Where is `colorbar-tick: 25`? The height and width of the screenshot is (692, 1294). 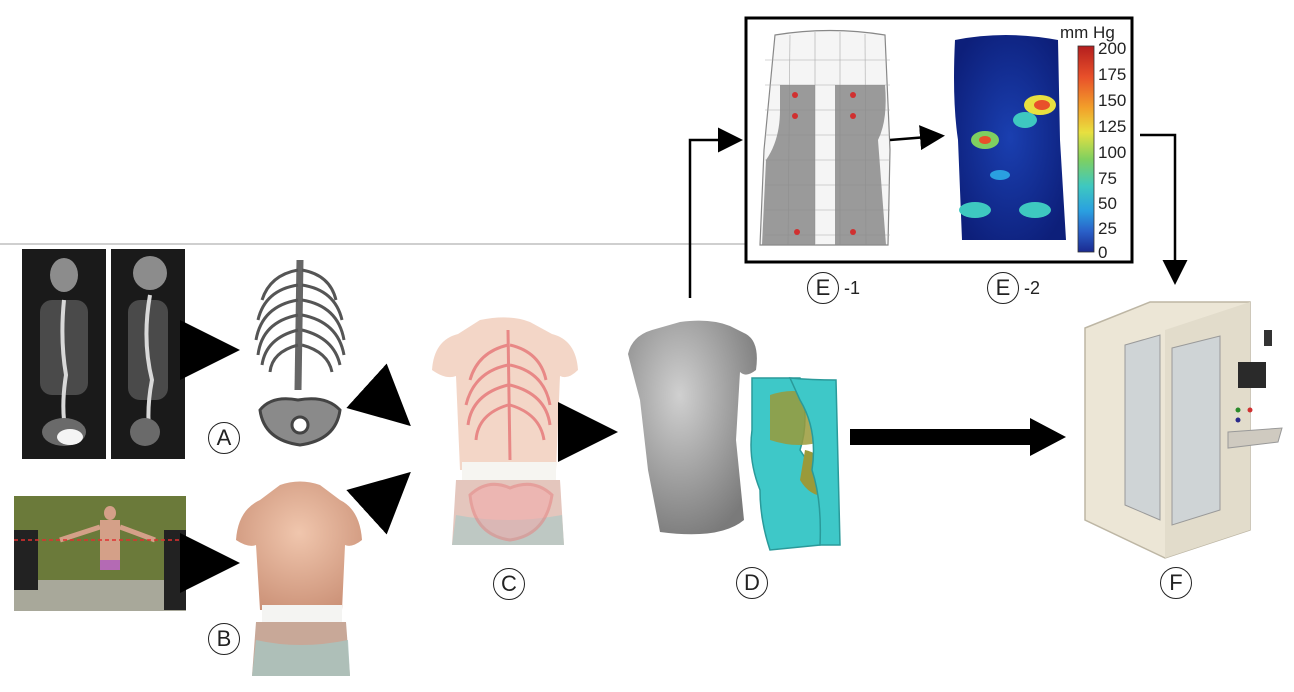 colorbar-tick: 25 is located at coordinates (1107, 228).